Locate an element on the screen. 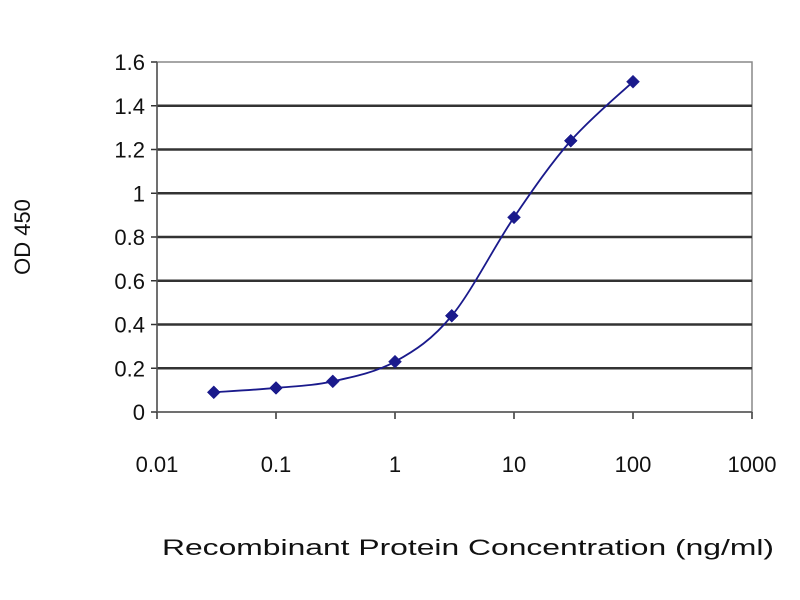 Image resolution: width=800 pixels, height=600 pixels. y-tick-label: 1.2 is located at coordinates (129, 150).